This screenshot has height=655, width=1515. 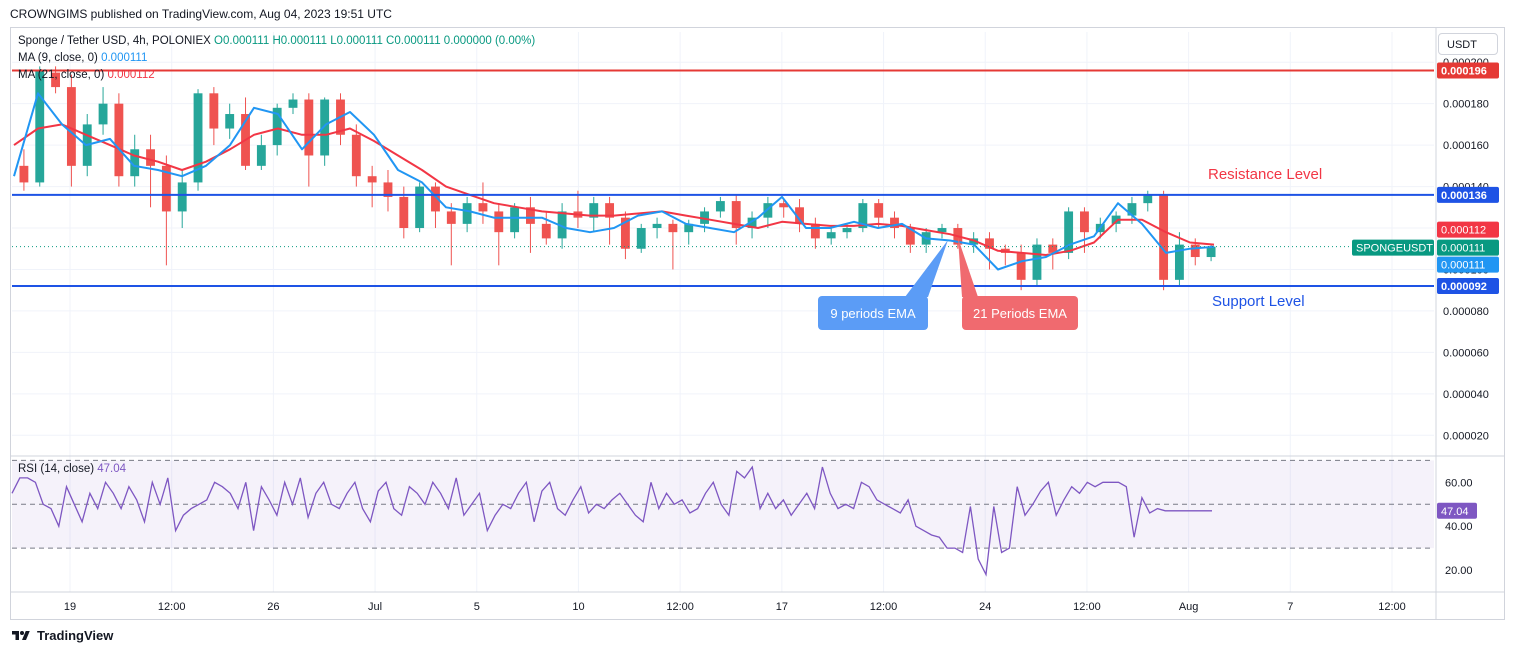 What do you see at coordinates (1468, 70) in the screenshot?
I see `top-price-tag` at bounding box center [1468, 70].